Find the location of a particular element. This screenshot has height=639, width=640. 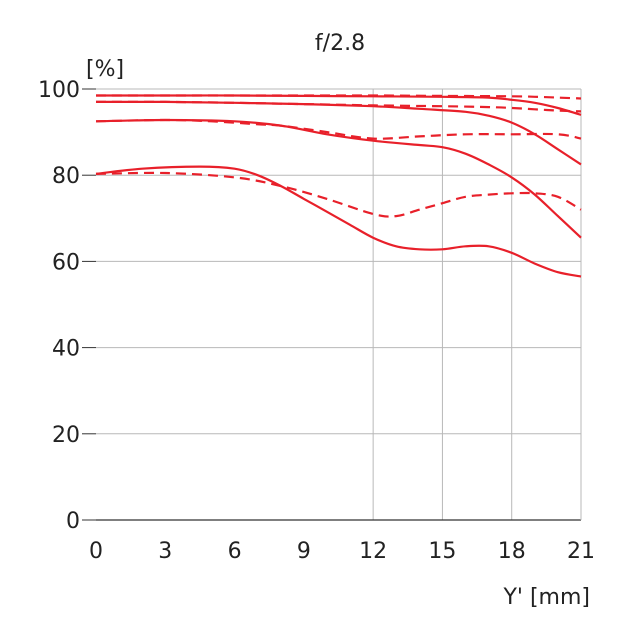

x-tick-label: 9 is located at coordinates (304, 551).